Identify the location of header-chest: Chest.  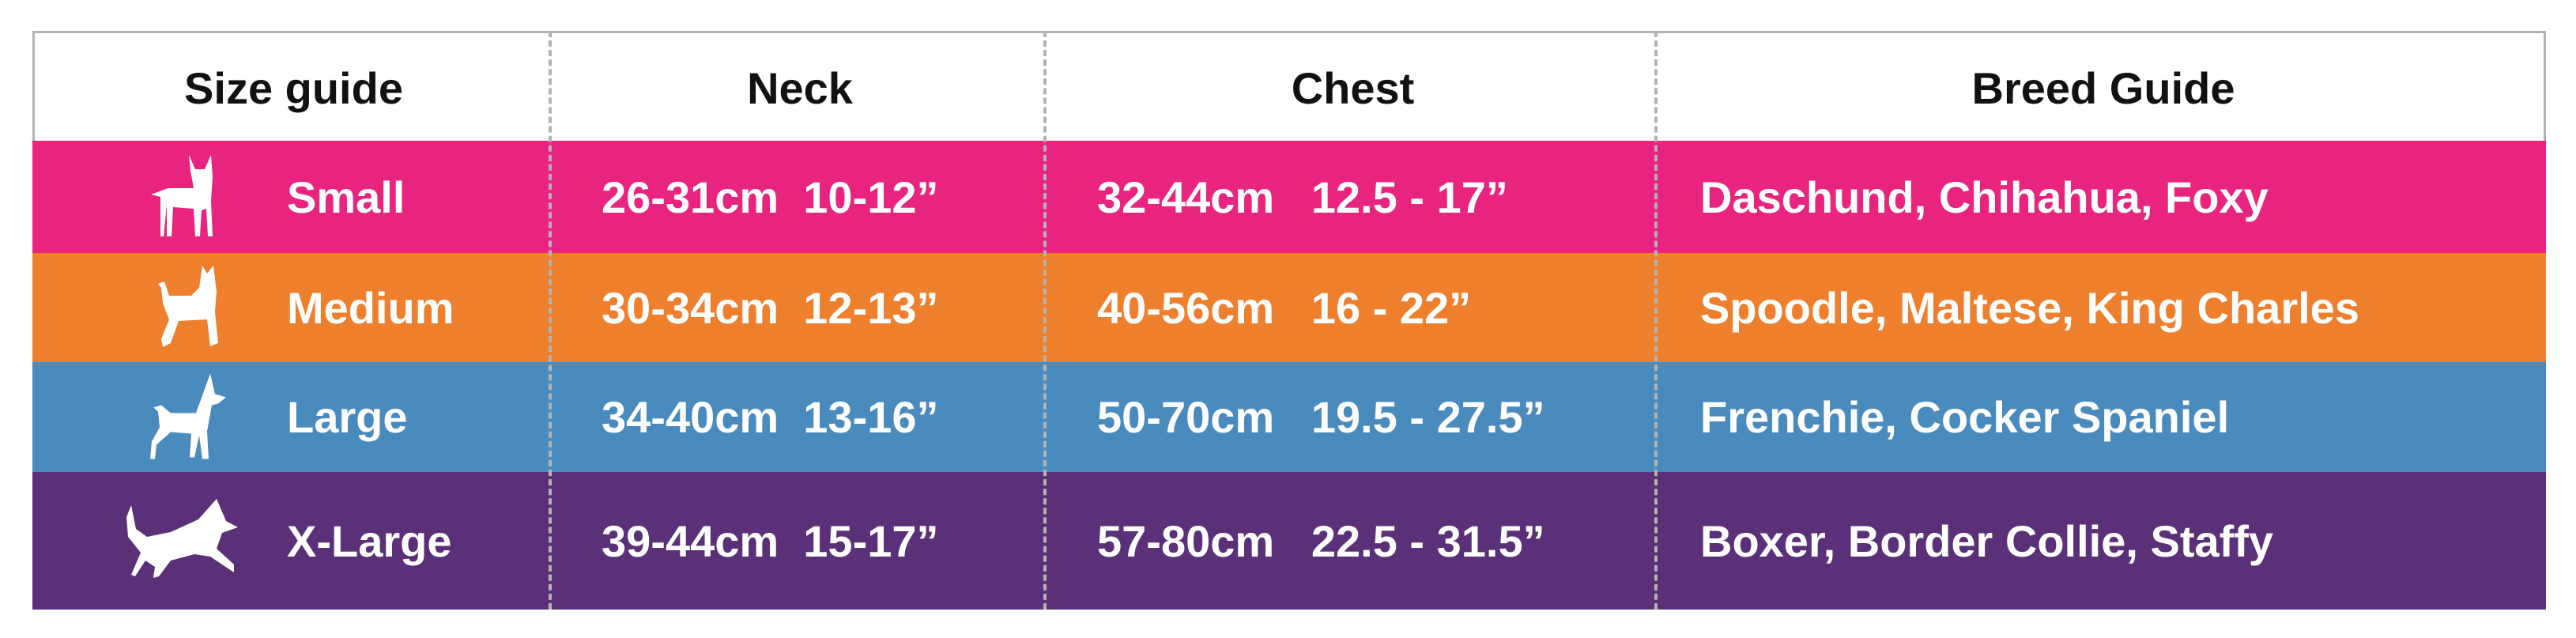
(1353, 88).